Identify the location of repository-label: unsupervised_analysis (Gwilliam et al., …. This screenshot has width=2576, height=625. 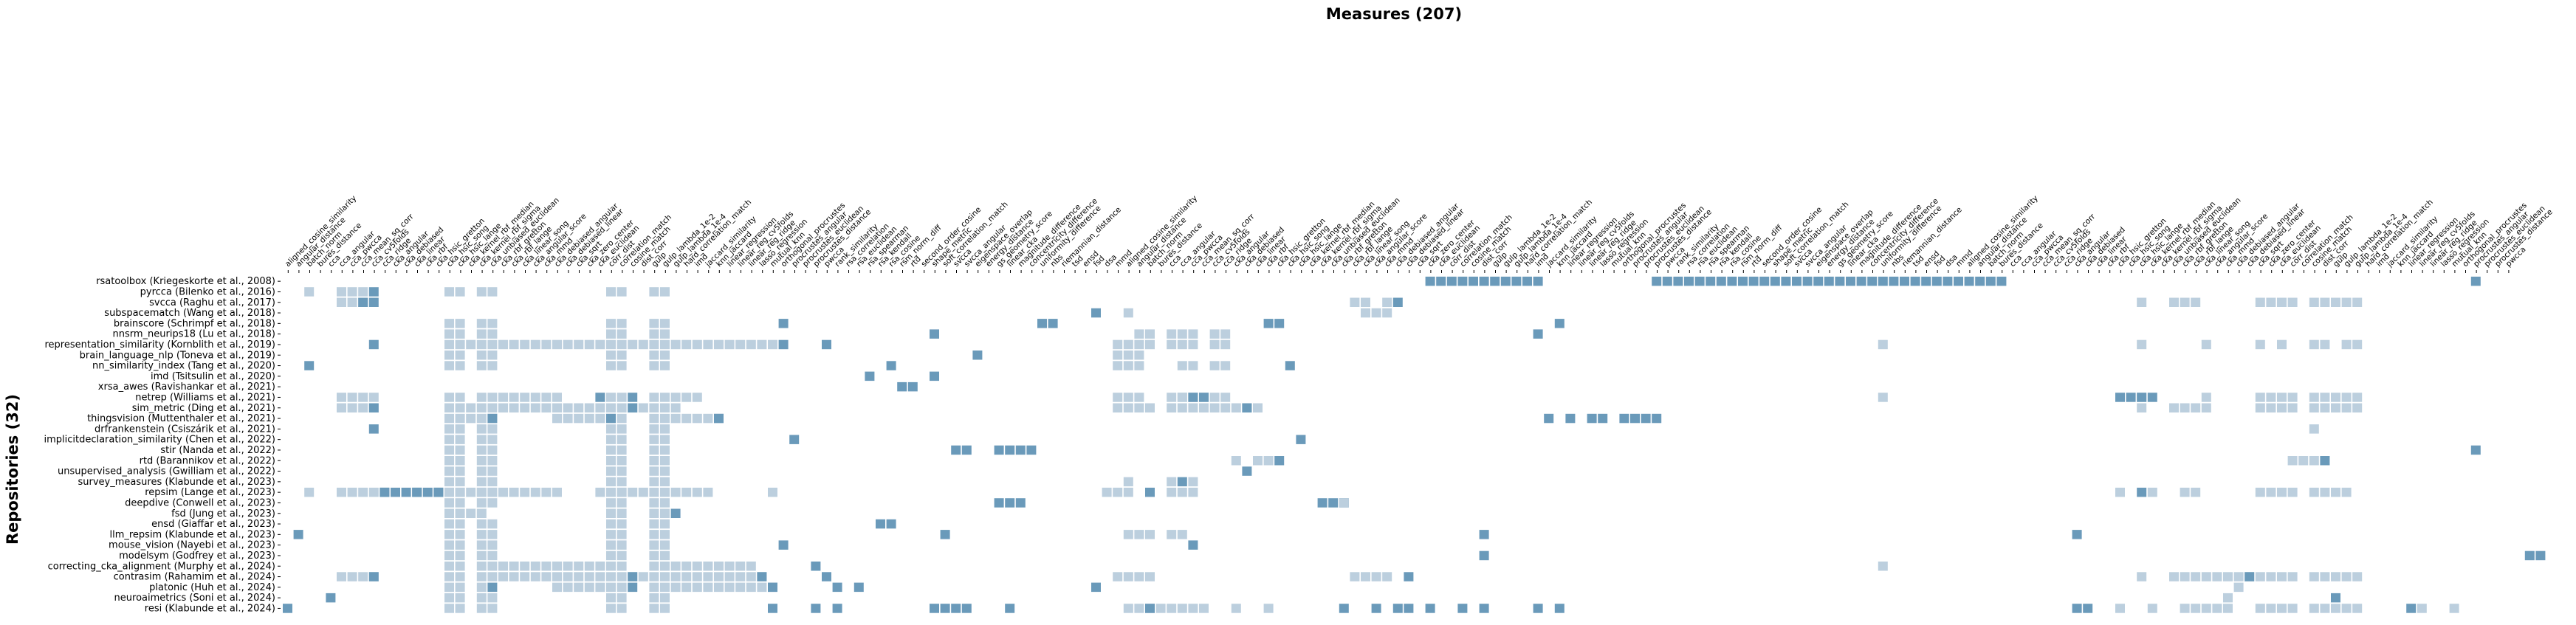
(166, 471).